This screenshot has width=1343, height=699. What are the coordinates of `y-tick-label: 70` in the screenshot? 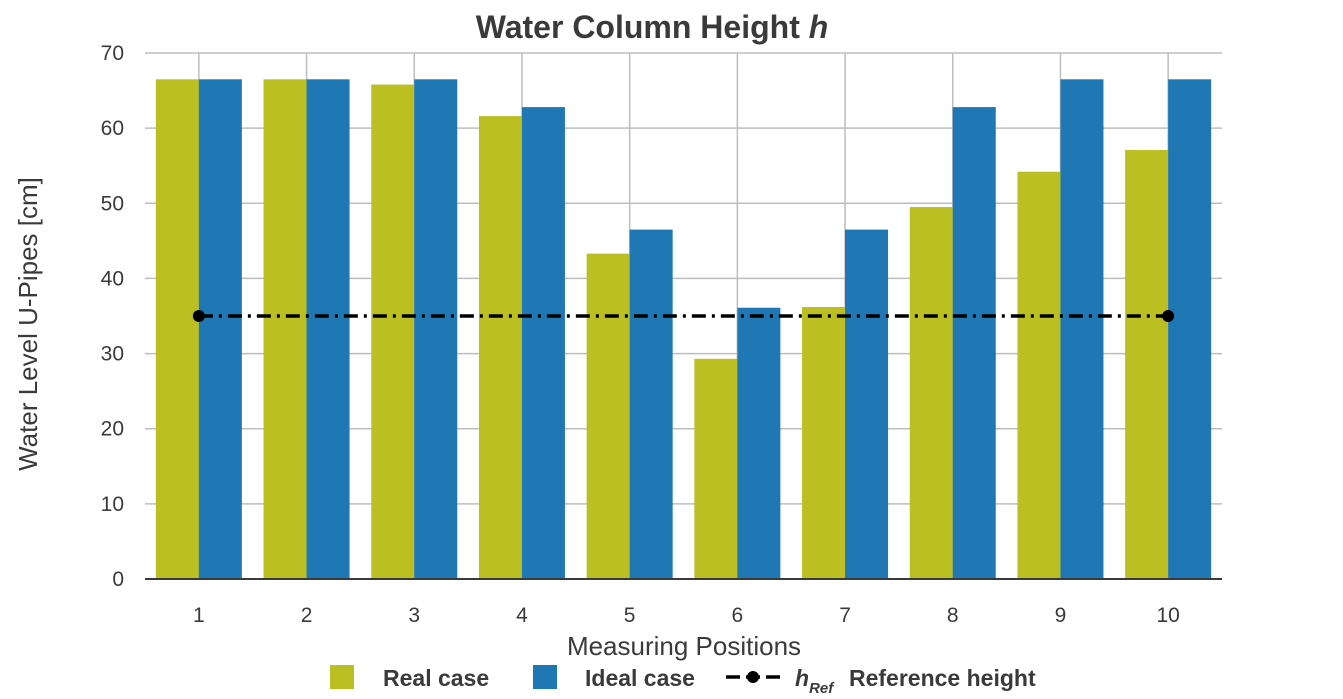 It's located at (112, 53).